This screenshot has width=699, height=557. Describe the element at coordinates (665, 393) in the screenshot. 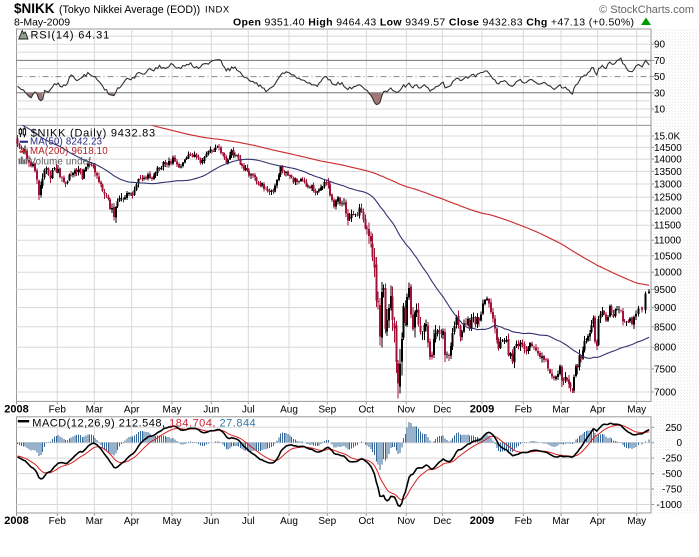

I see `svg-text: 7000` at that location.